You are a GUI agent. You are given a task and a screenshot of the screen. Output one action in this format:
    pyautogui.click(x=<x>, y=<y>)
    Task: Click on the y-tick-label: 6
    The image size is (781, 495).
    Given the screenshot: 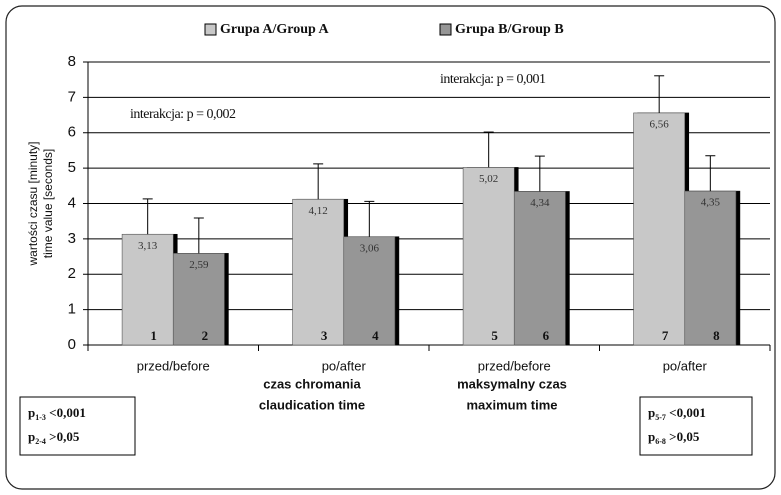 What is the action you would take?
    pyautogui.click(x=72, y=132)
    